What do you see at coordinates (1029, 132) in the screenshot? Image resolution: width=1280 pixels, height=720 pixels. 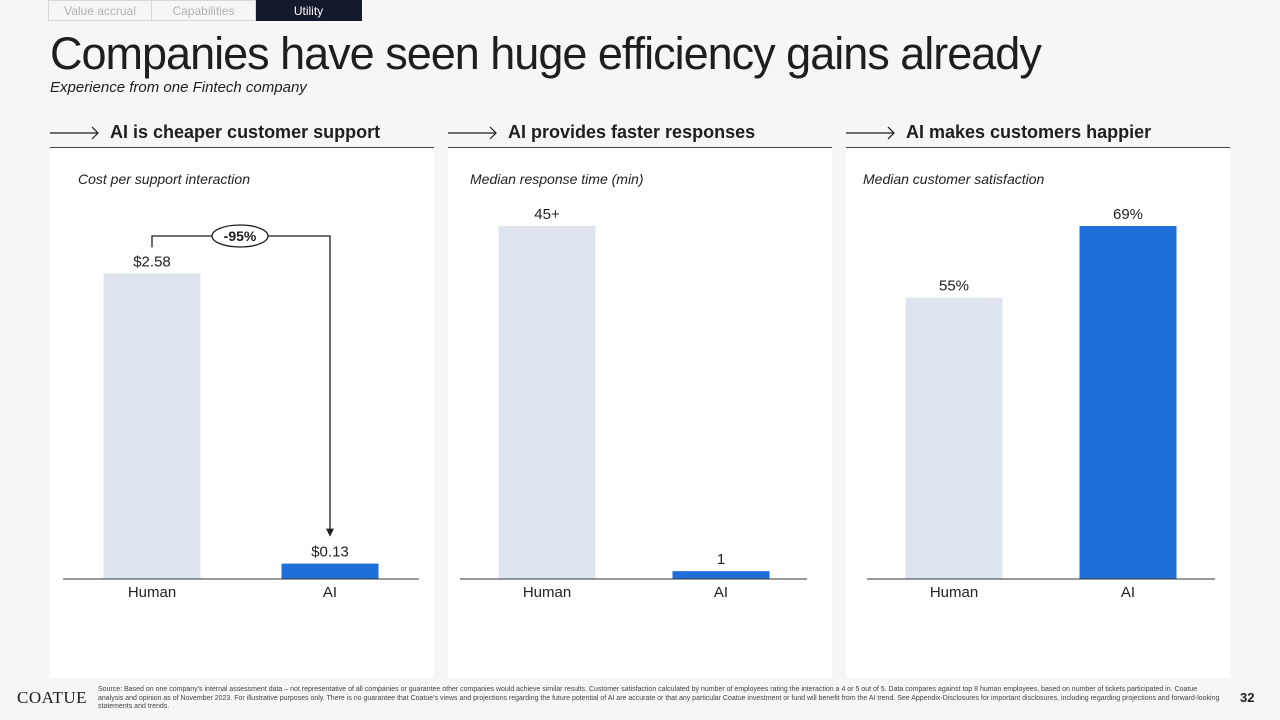 I see `panel-heading: AI makes customers happier` at bounding box center [1029, 132].